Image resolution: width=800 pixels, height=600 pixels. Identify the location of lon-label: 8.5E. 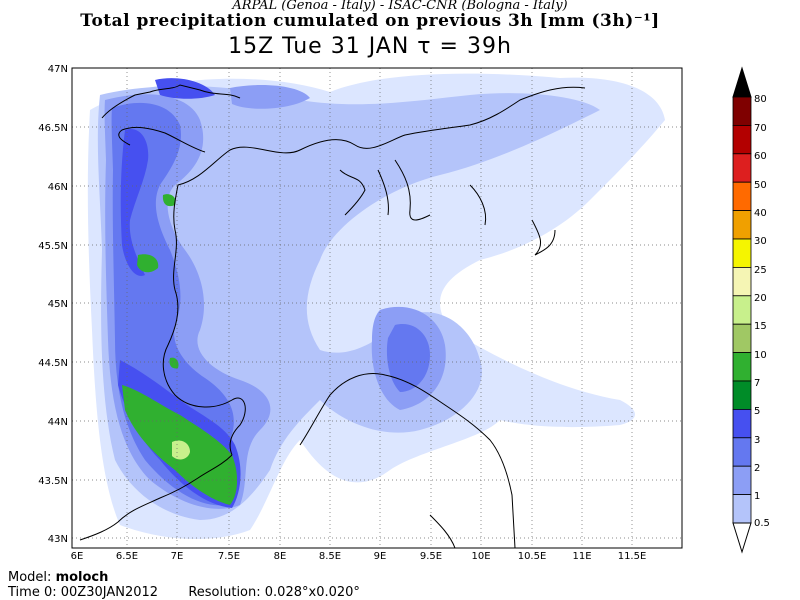
(330, 556).